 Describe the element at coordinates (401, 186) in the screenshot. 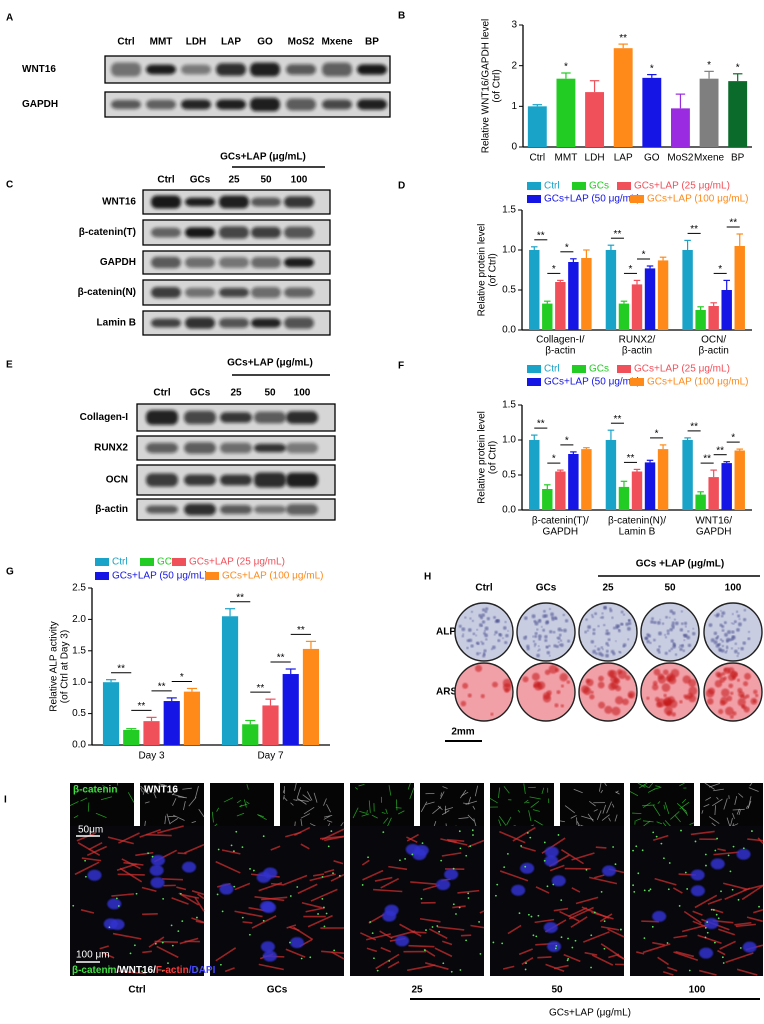

I see `panel-label: D` at that location.